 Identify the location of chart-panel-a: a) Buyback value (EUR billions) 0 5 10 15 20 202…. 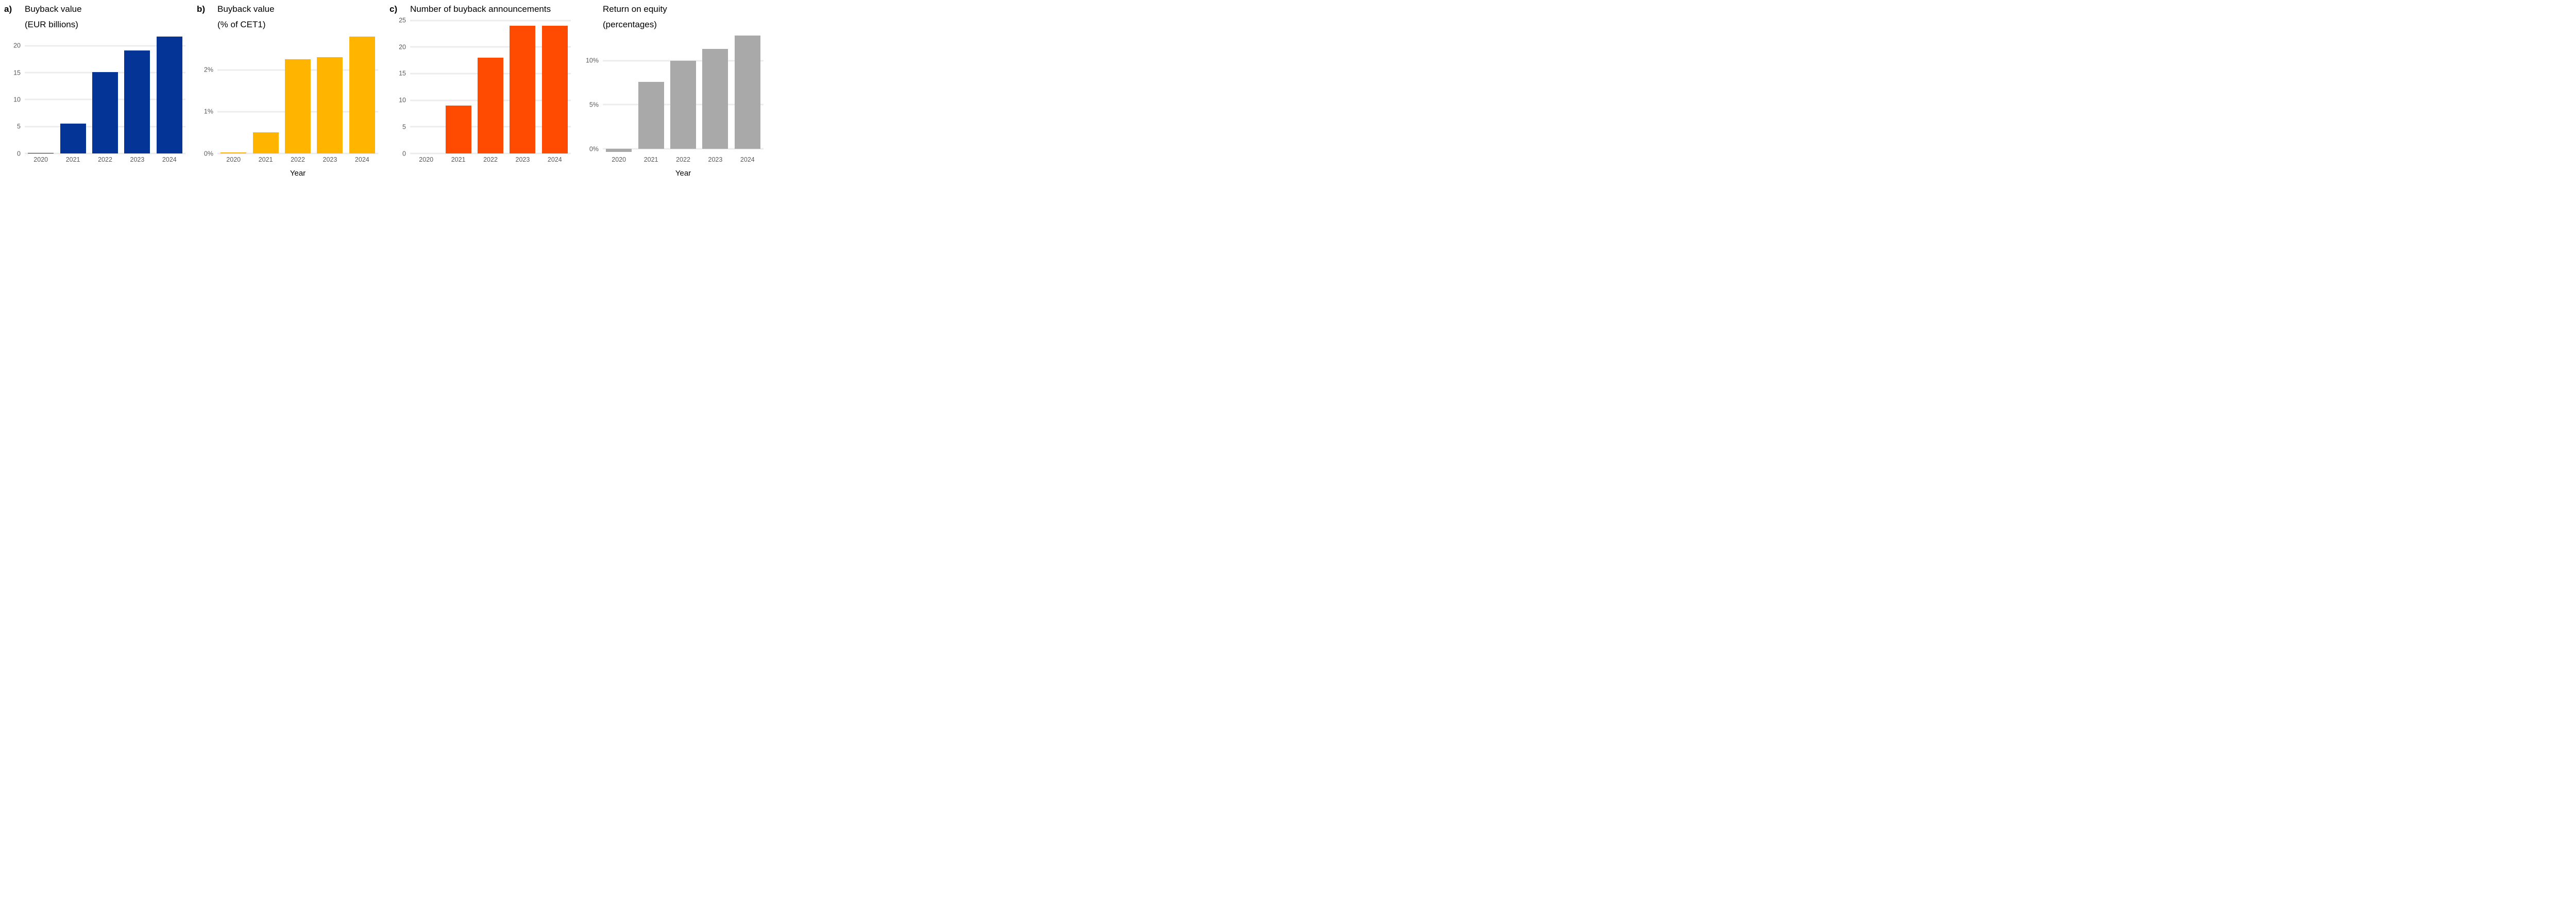
(97, 92).